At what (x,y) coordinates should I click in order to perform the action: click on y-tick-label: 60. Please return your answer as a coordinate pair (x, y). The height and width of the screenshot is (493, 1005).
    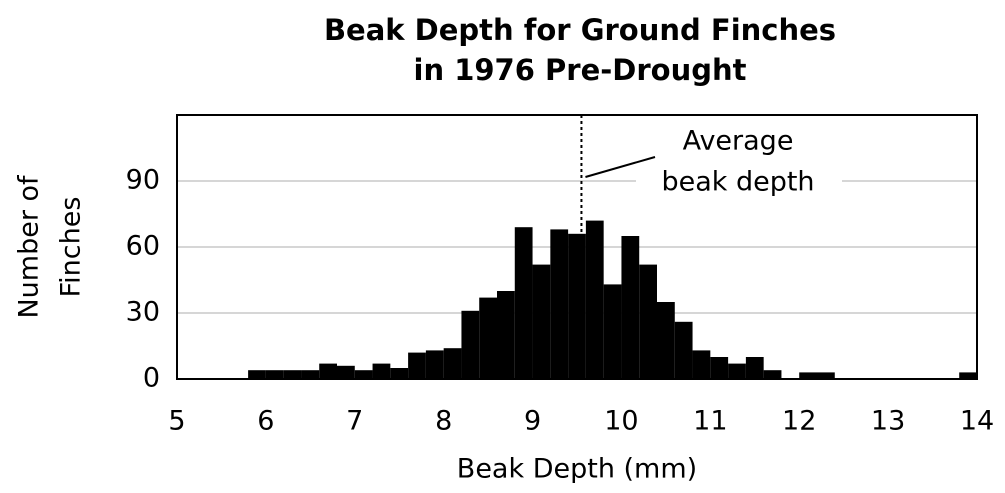
    Looking at the image, I should click on (143, 246).